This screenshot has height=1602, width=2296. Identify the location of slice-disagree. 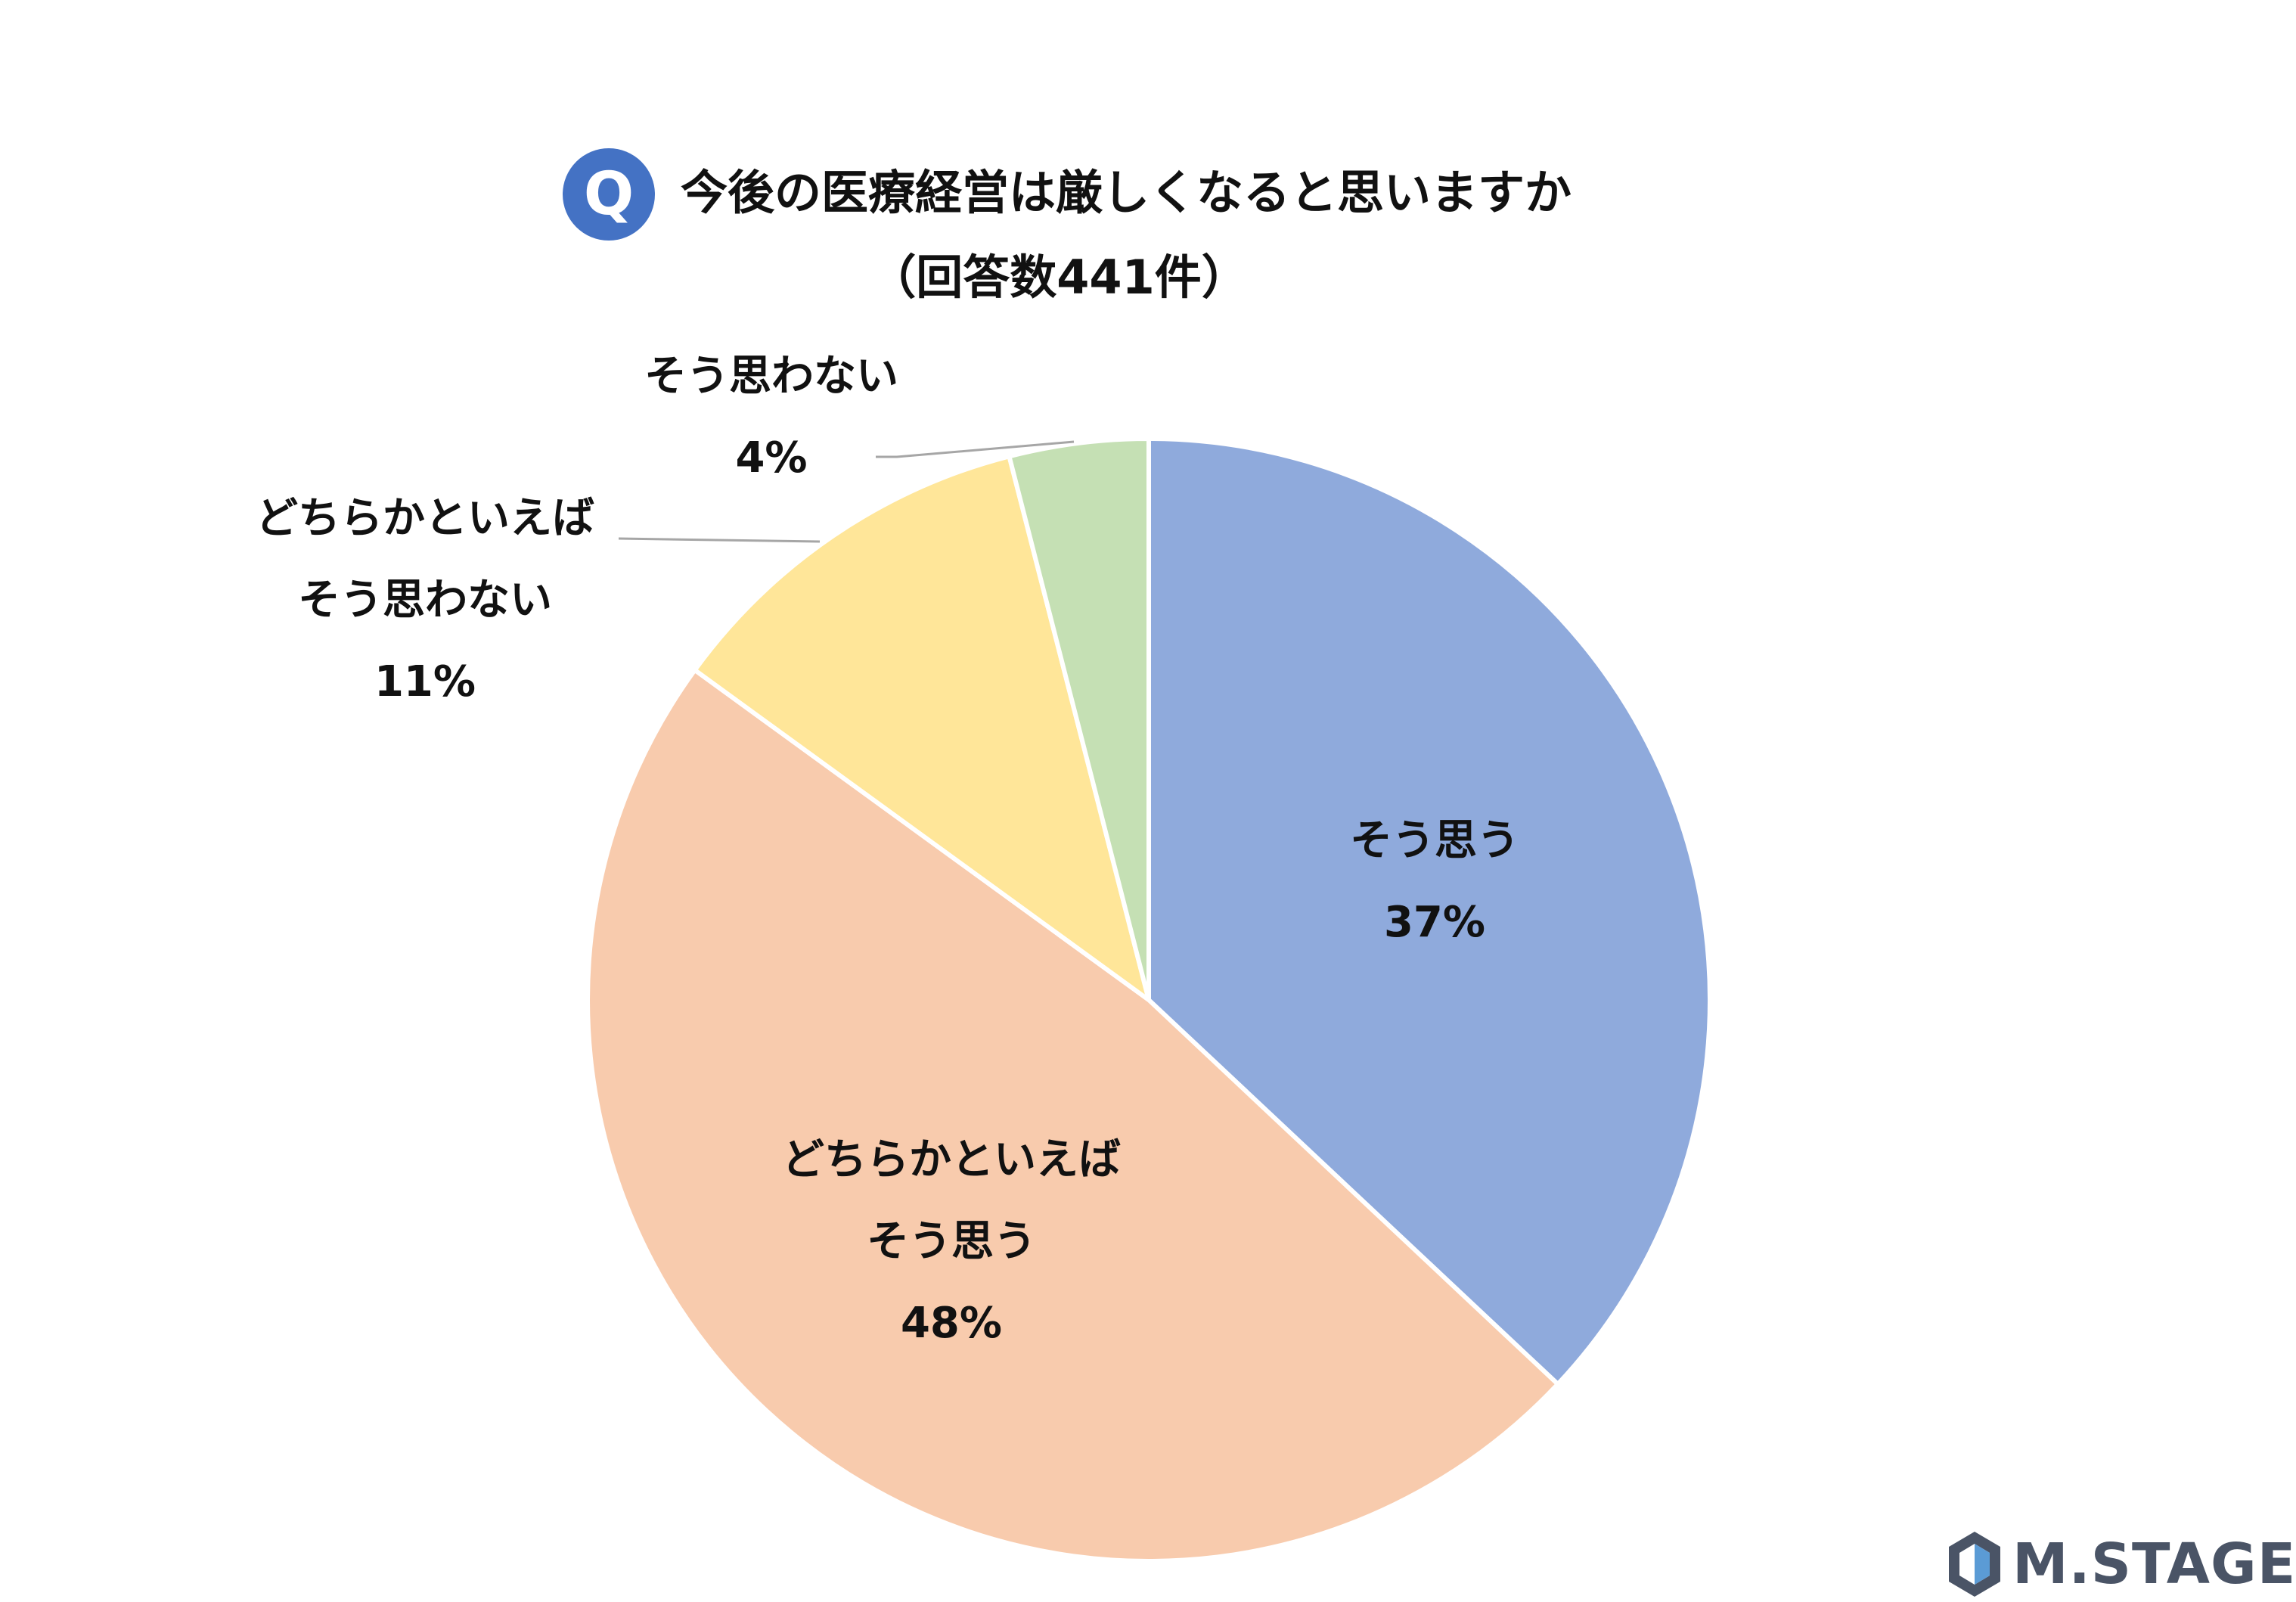
(1078, 718).